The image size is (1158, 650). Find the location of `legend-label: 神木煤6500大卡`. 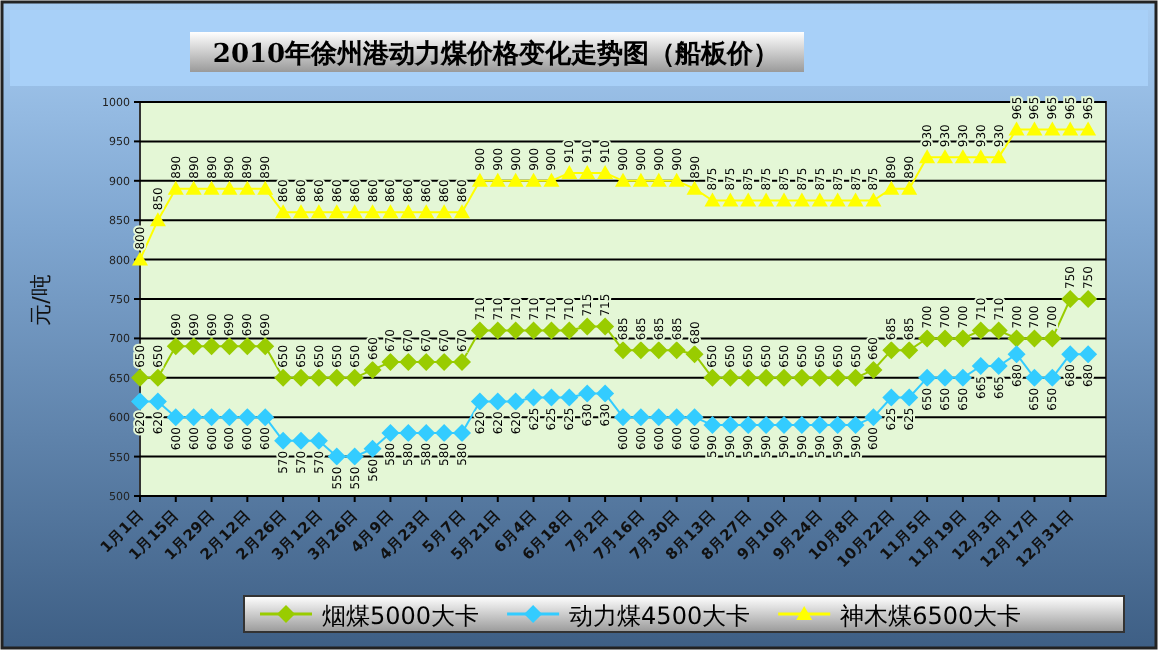

legend-label: 神木煤6500大卡 is located at coordinates (931, 616).